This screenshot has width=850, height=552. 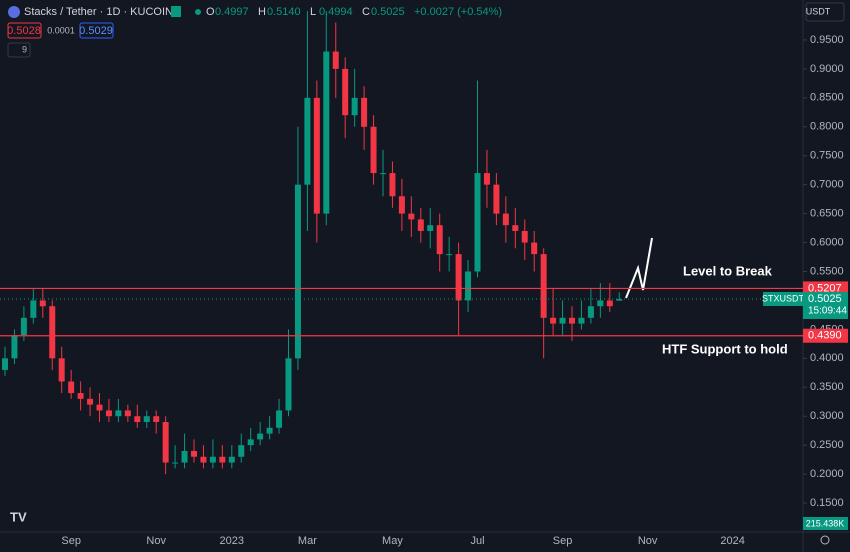 I want to click on ohlc-key: L, so click(x=313, y=12).